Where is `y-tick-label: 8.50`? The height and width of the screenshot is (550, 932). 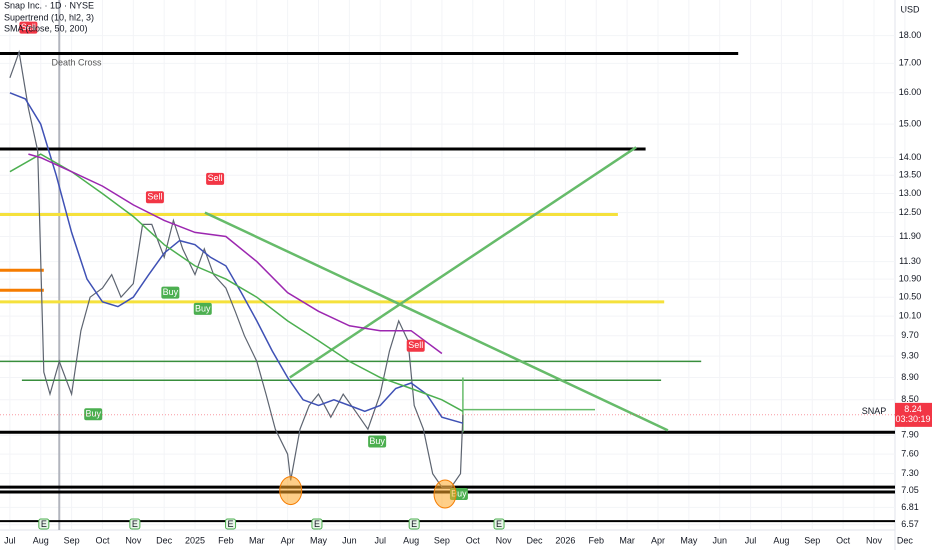 y-tick-label: 8.50 is located at coordinates (910, 399).